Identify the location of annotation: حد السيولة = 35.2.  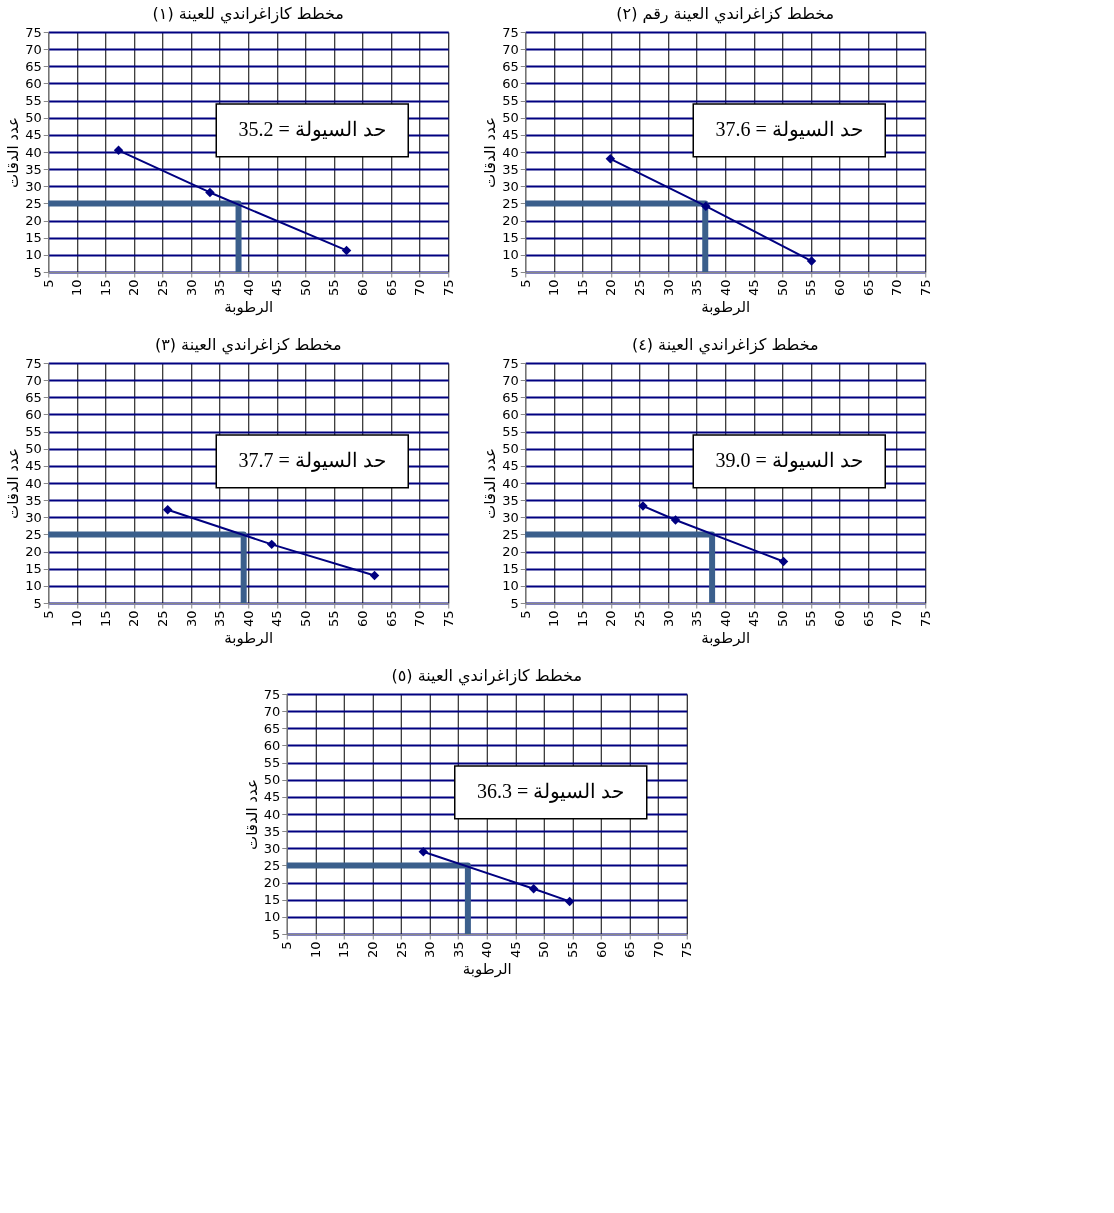
(312, 130).